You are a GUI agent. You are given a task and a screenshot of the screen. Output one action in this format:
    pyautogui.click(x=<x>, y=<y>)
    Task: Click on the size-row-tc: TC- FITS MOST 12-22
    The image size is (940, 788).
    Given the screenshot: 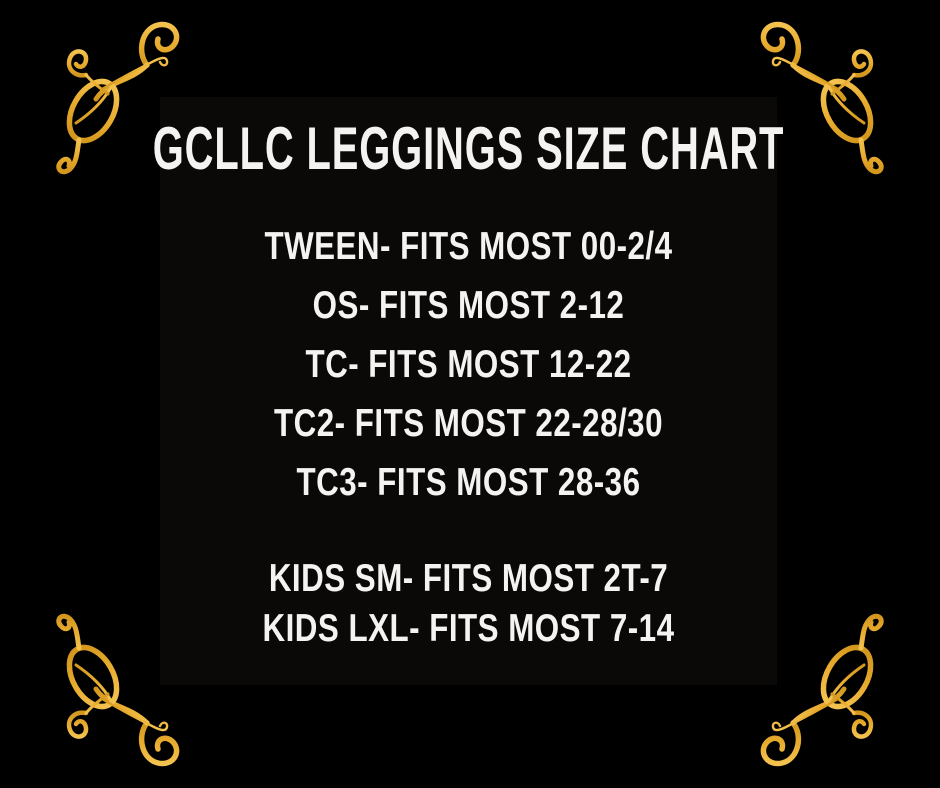 What is the action you would take?
    pyautogui.click(x=468, y=363)
    